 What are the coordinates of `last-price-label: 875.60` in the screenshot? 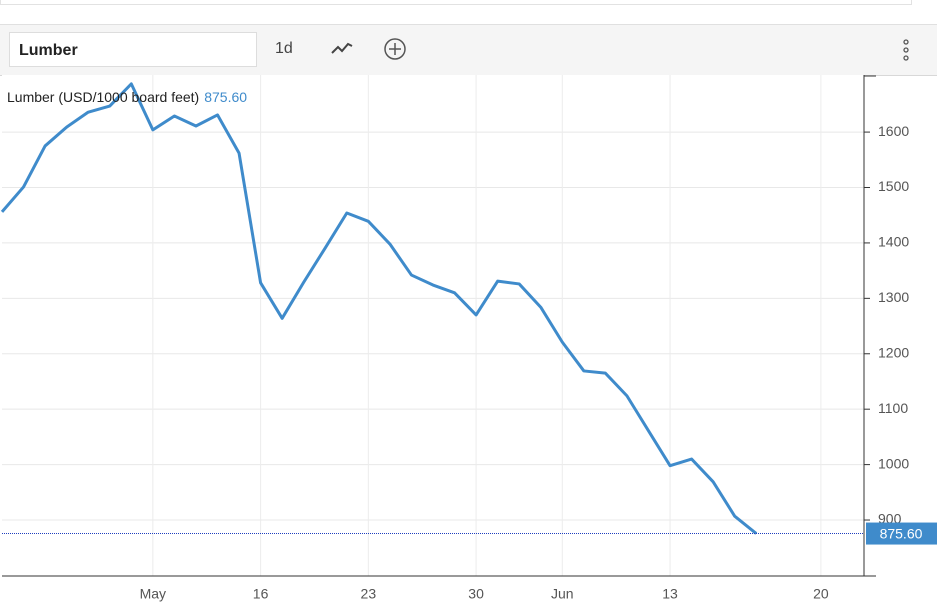 It's located at (901, 533).